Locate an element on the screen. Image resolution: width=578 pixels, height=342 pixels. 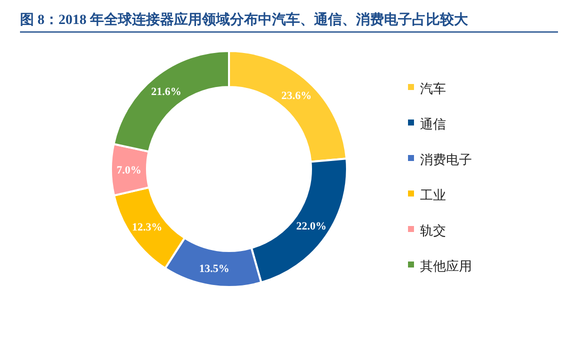
legend-label: 其他应用 is located at coordinates (446, 266).